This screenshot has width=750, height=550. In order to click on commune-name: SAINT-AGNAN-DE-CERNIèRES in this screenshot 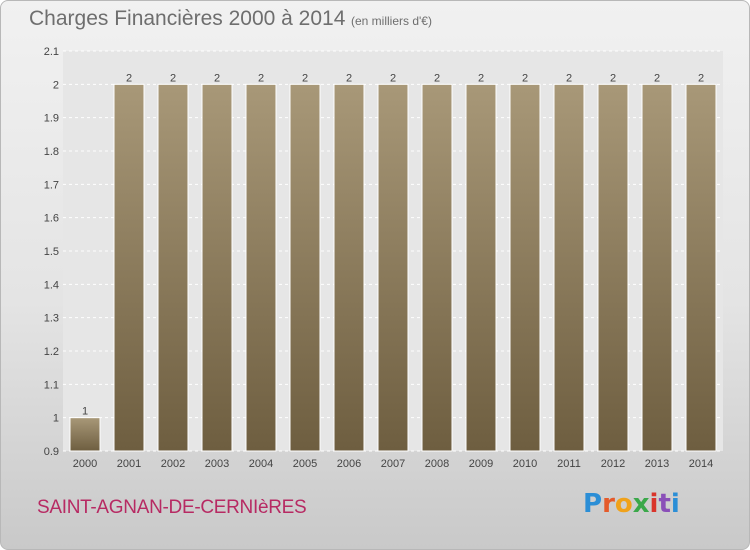, I will do `click(172, 507)`.